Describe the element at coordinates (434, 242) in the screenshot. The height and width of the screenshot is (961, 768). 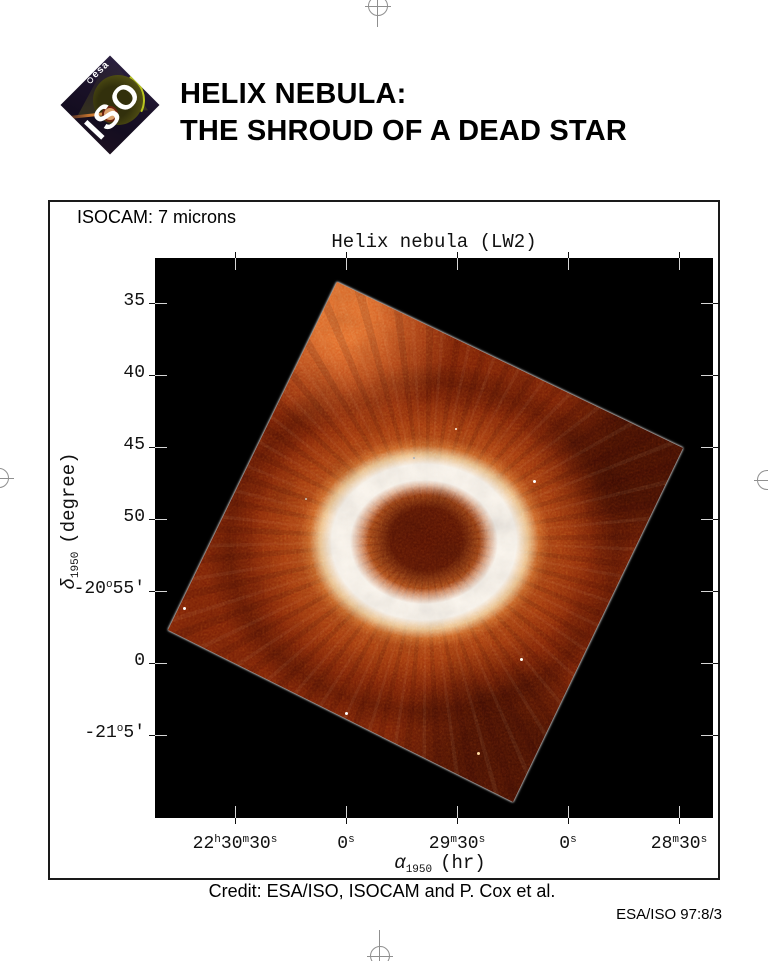
I see `plot-title: Helix nebula (LW2)` at that location.